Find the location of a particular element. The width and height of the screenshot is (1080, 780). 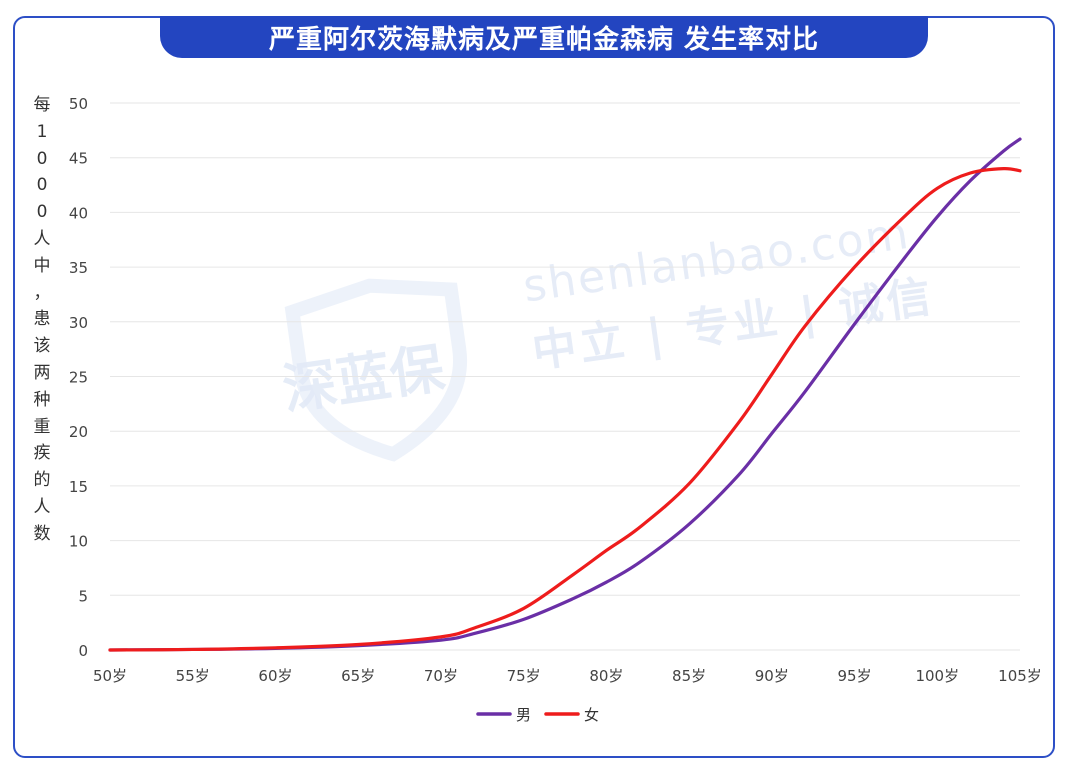

x-tick-label: 80岁 is located at coordinates (606, 676).